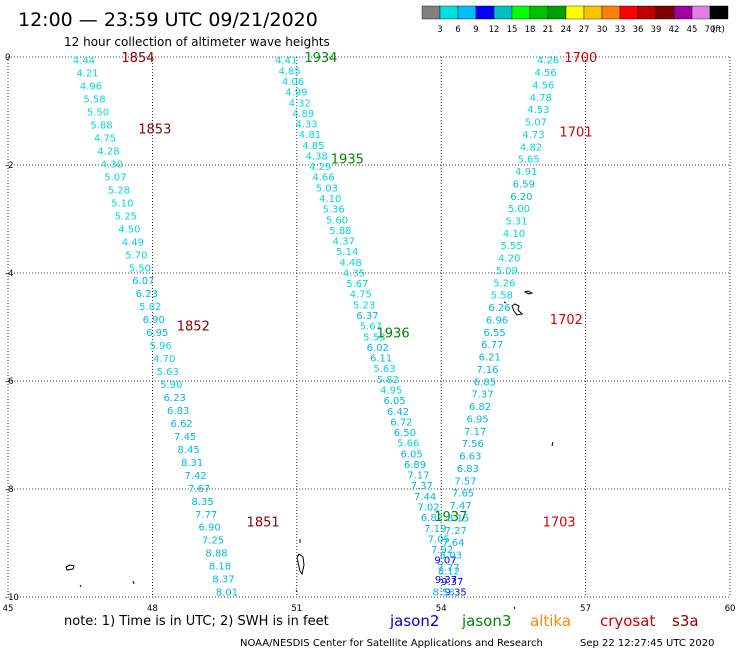 This screenshot has height=654, width=740. What do you see at coordinates (435, 529) in the screenshot?
I see `swh-value: 7.19` at bounding box center [435, 529].